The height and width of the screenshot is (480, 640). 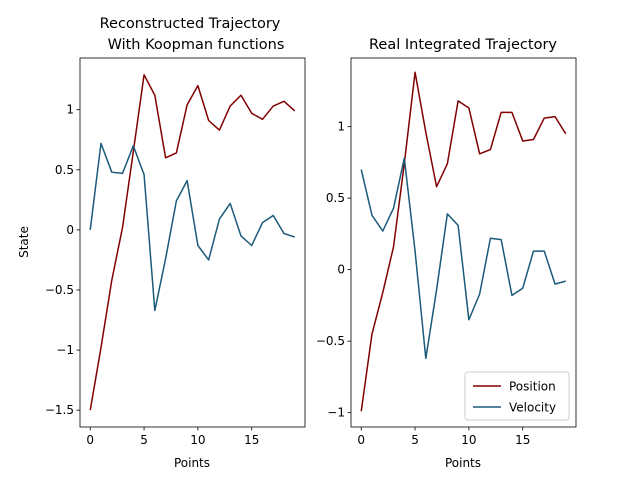 I want to click on left-title-line-2: With Koopman functions, so click(x=196, y=45).